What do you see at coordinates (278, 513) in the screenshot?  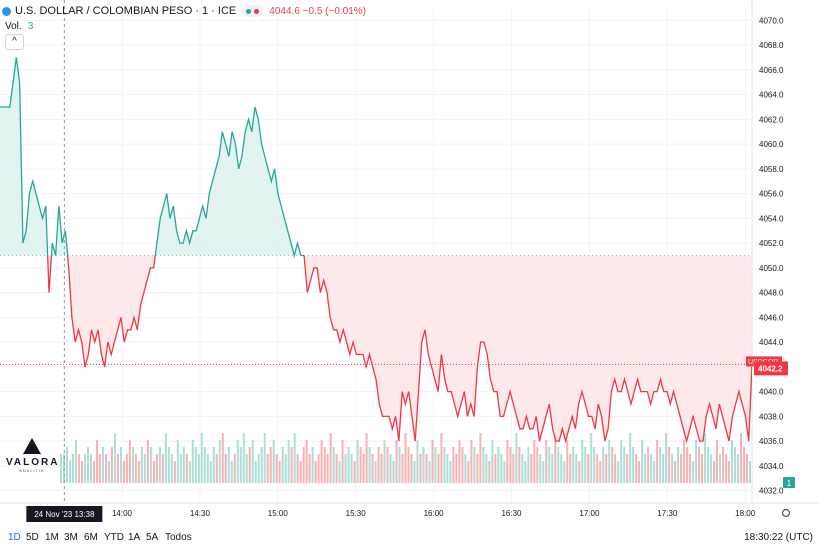 I see `x-tick-label: 15:00` at bounding box center [278, 513].